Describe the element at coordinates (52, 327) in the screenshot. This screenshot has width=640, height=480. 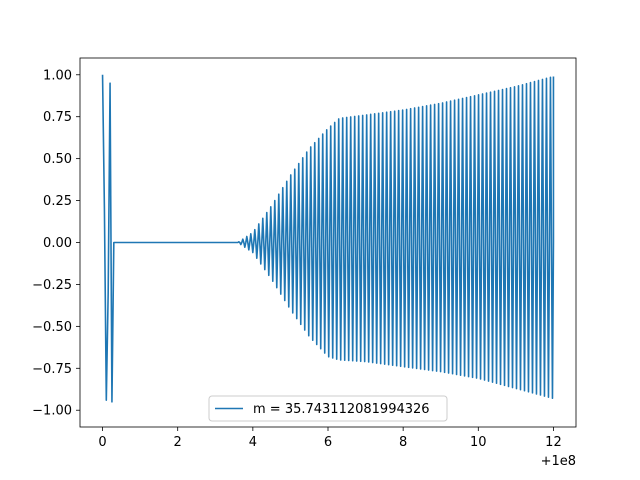
I see `y-tick-label: −0.50` at that location.